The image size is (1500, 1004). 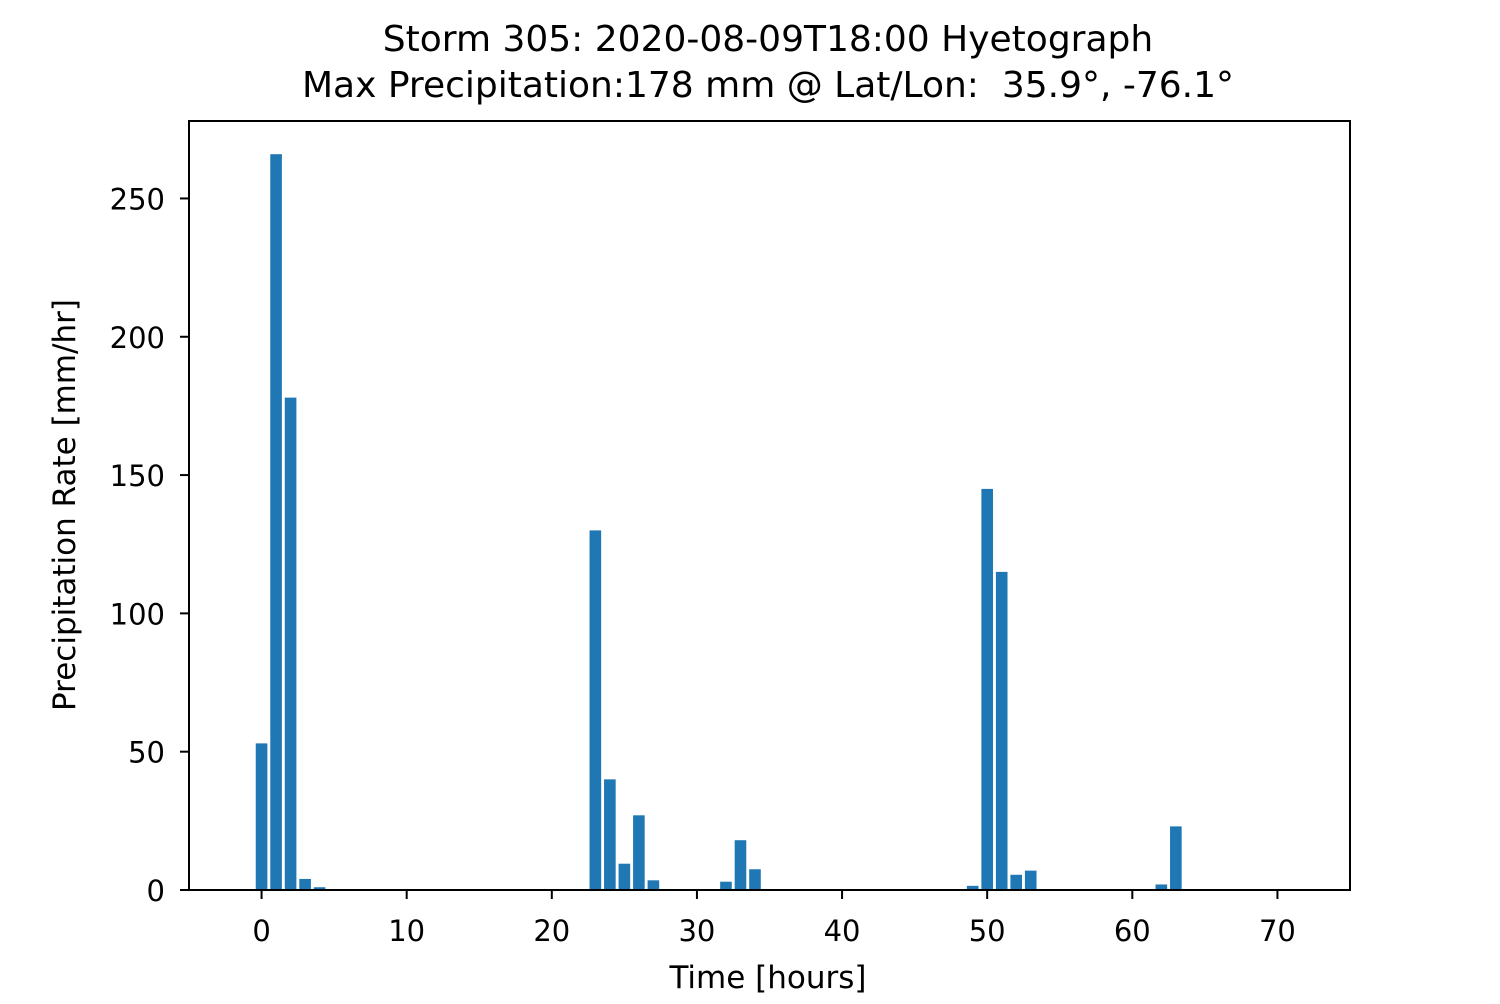 I want to click on y-axis-label: Precipitation Rate [mm/hr], so click(x=65, y=505).